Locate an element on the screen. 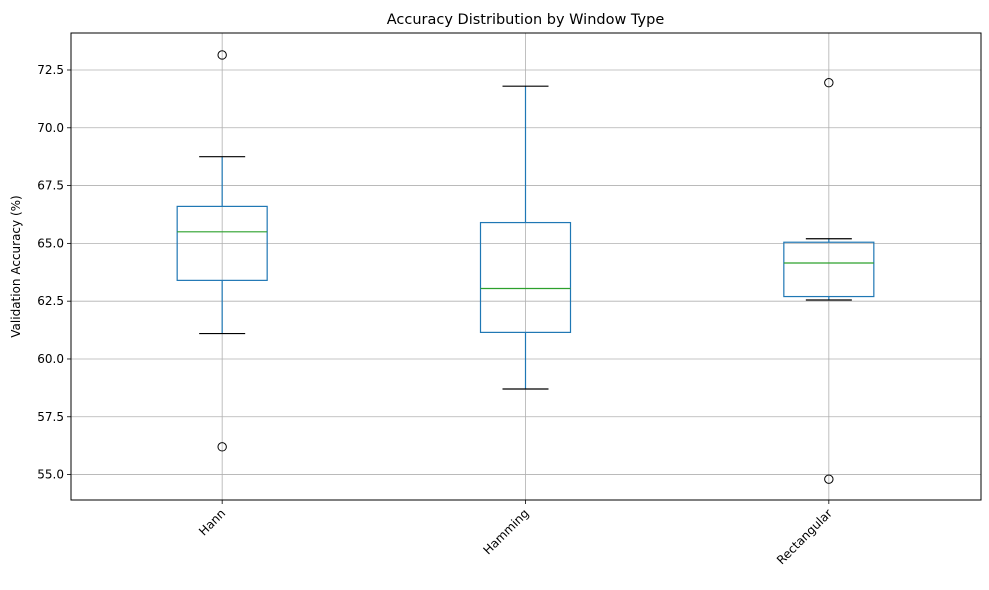  x-tick-label: Hann is located at coordinates (212, 522).